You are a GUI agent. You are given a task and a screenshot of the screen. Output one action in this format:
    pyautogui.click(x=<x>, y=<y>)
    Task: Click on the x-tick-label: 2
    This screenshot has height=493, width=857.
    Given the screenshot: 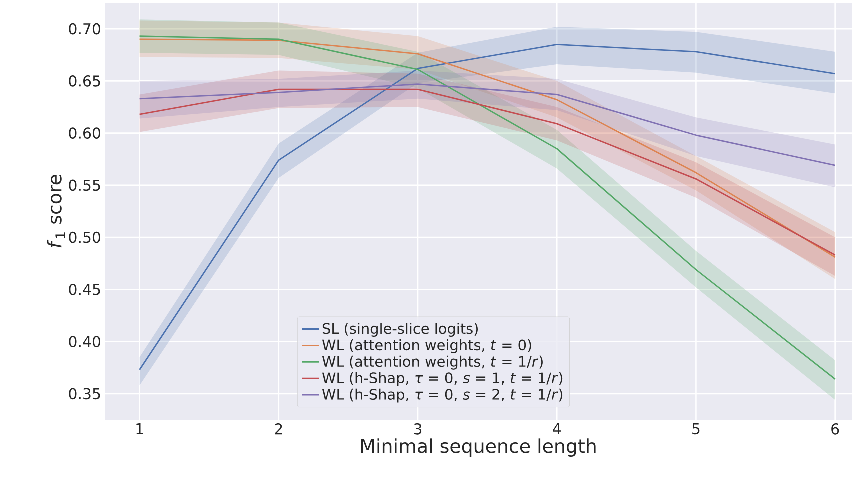 What is the action you would take?
    pyautogui.click(x=278, y=429)
    